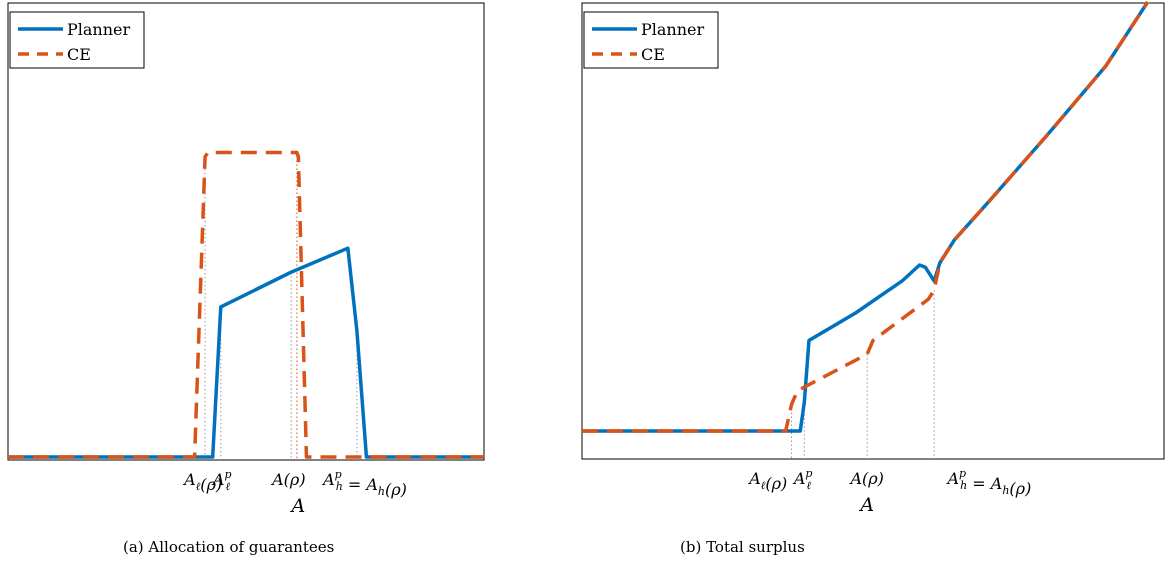 Image resolution: width=1170 pixels, height=563 pixels. What do you see at coordinates (229, 547) in the screenshot?
I see `caption-a: (a) Allocation of guarantees` at bounding box center [229, 547].